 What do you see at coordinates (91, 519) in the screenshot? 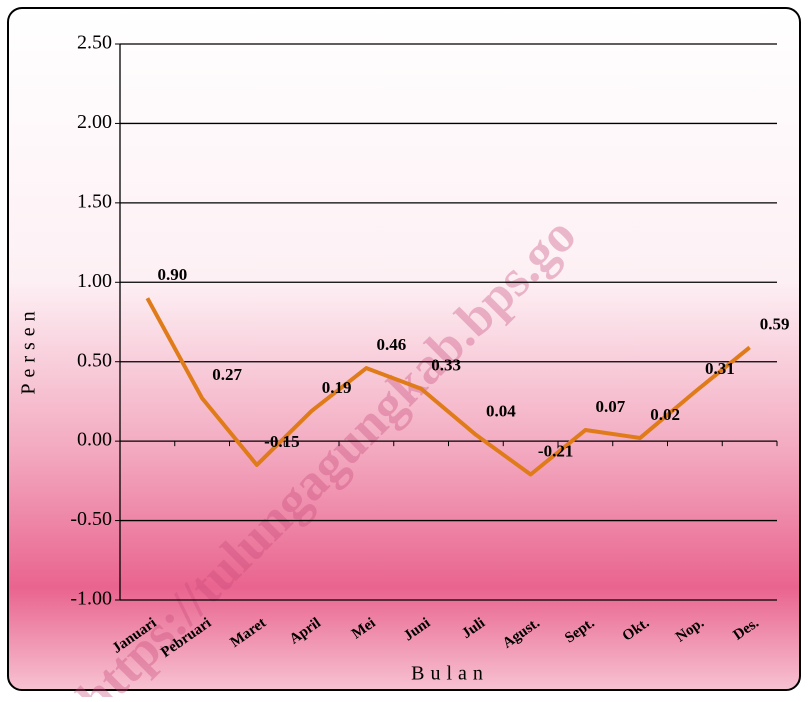
I see `y-tick-label: -0.50` at bounding box center [91, 519].